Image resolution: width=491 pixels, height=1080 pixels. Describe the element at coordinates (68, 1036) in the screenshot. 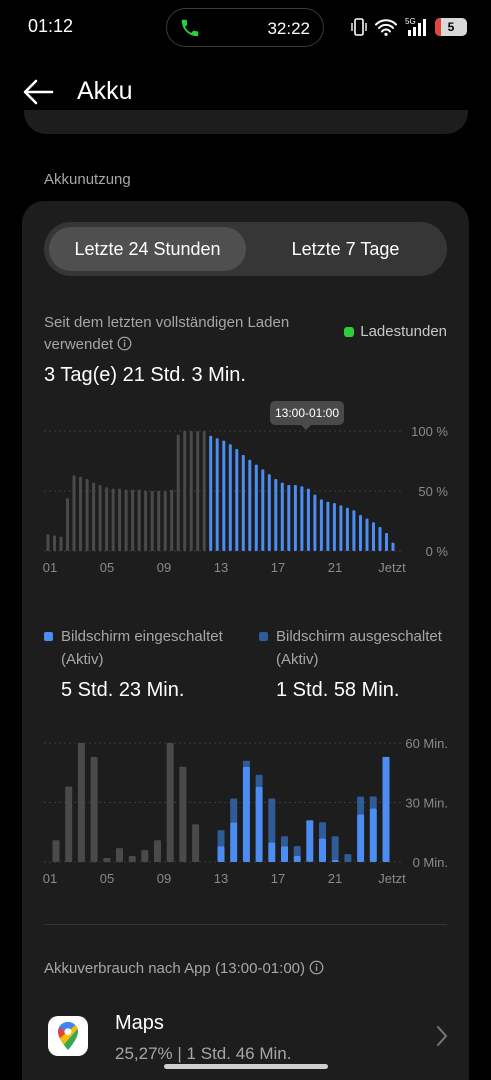

I see `maps-app-icon` at that location.